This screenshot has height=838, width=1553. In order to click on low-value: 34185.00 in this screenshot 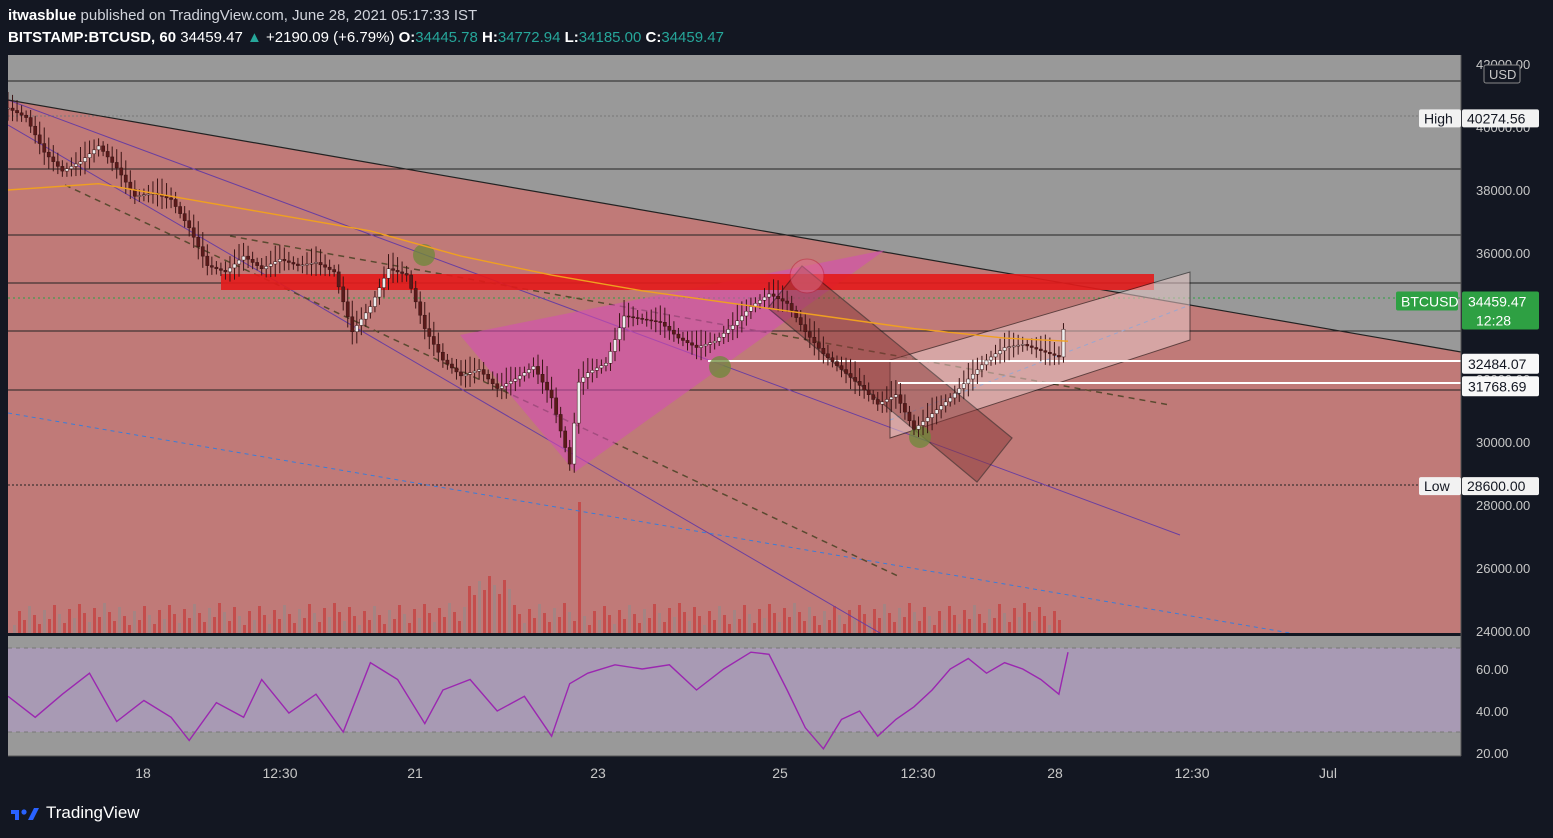, I will do `click(610, 37)`.